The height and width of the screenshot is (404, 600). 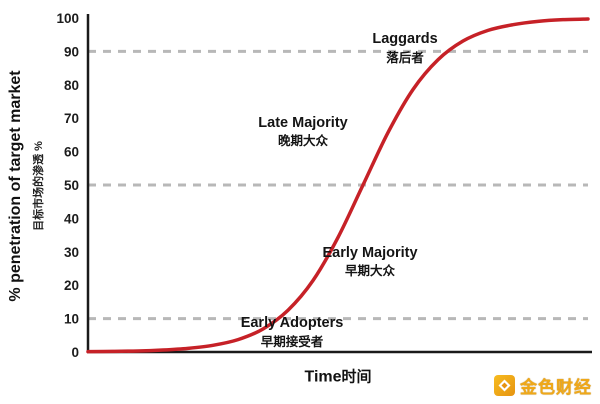 What do you see at coordinates (71, 51) in the screenshot?
I see `svg-text: 90` at bounding box center [71, 51].